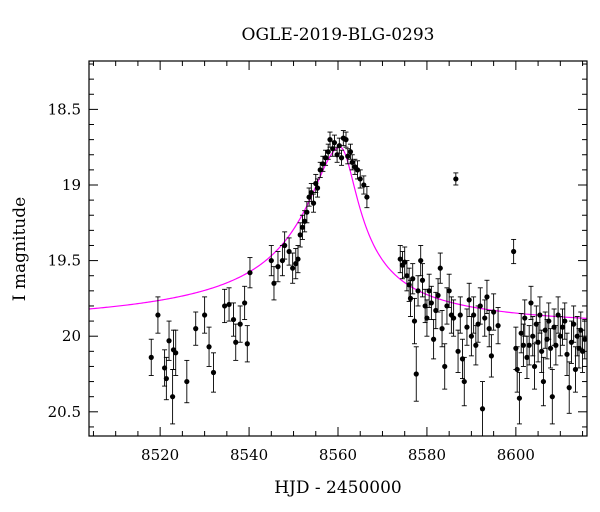  Describe the element at coordinates (338, 488) in the screenshot. I see `x-axis-label: HJD - 2450000` at that location.